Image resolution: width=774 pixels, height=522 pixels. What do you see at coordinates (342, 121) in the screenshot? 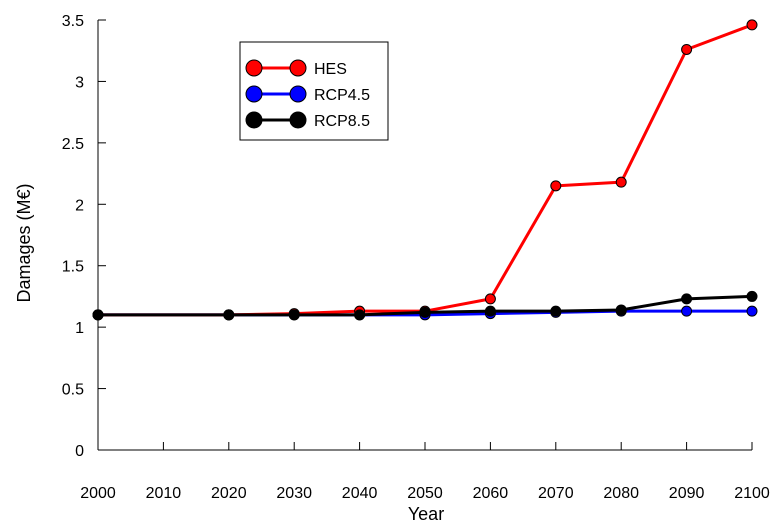
I see `legend-label: RCP8.5` at bounding box center [342, 121].